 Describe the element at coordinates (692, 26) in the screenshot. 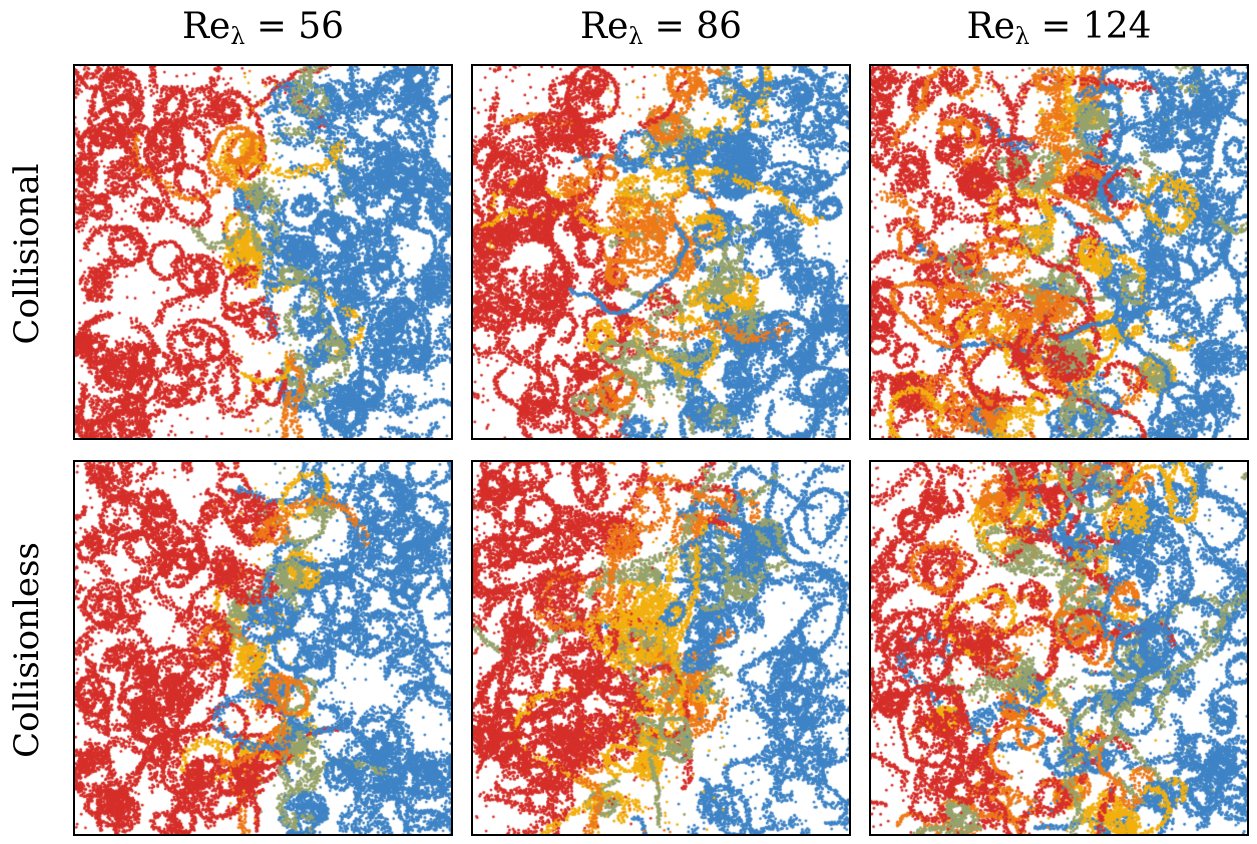

I see `column-title-value: = 86` at that location.